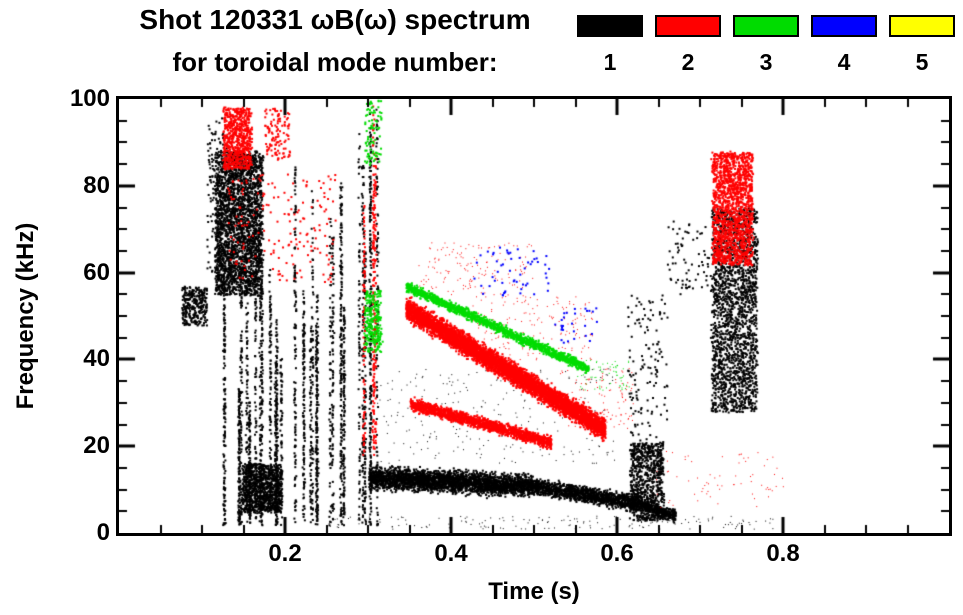  I want to click on legend-label-mode-3: 3, so click(766, 62).